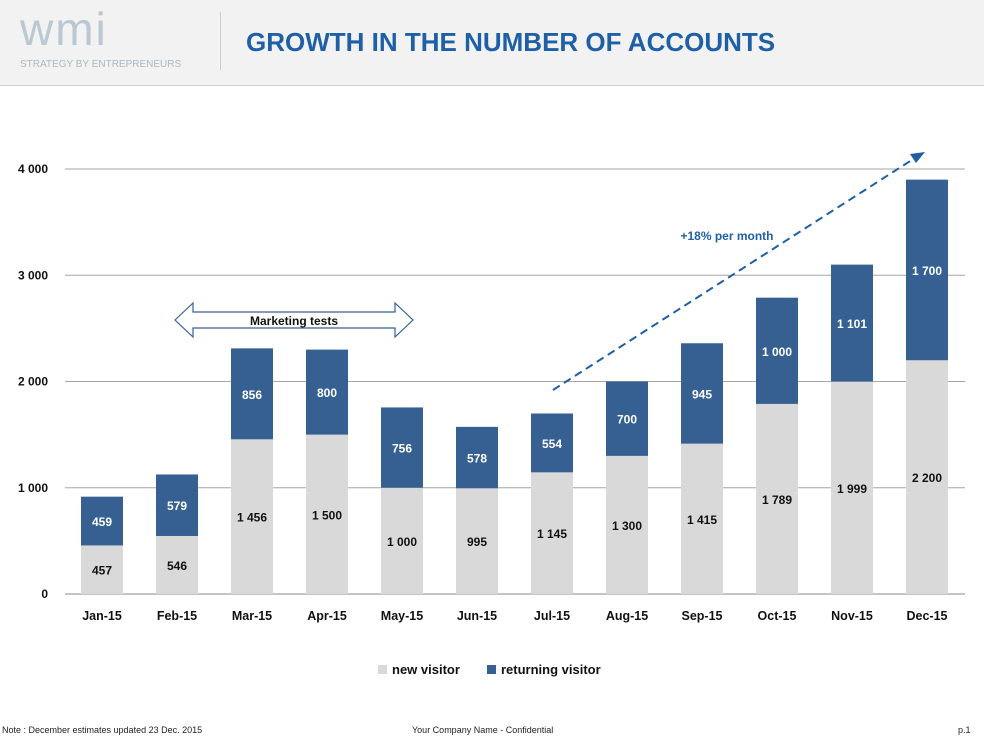 The height and width of the screenshot is (738, 984). I want to click on data-label-new: 457, so click(102, 571).